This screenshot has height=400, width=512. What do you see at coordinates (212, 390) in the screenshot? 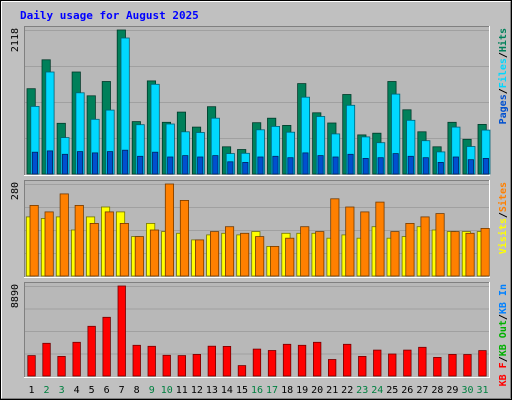
I see `x-tick-label-day-13: 13` at bounding box center [212, 390].